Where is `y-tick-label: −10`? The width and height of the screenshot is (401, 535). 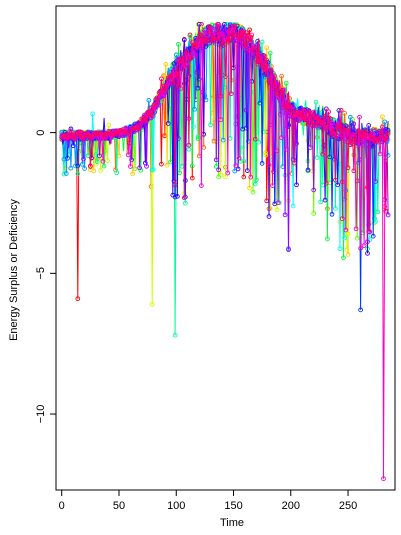
y-tick-label: −10 is located at coordinates (41, 414).